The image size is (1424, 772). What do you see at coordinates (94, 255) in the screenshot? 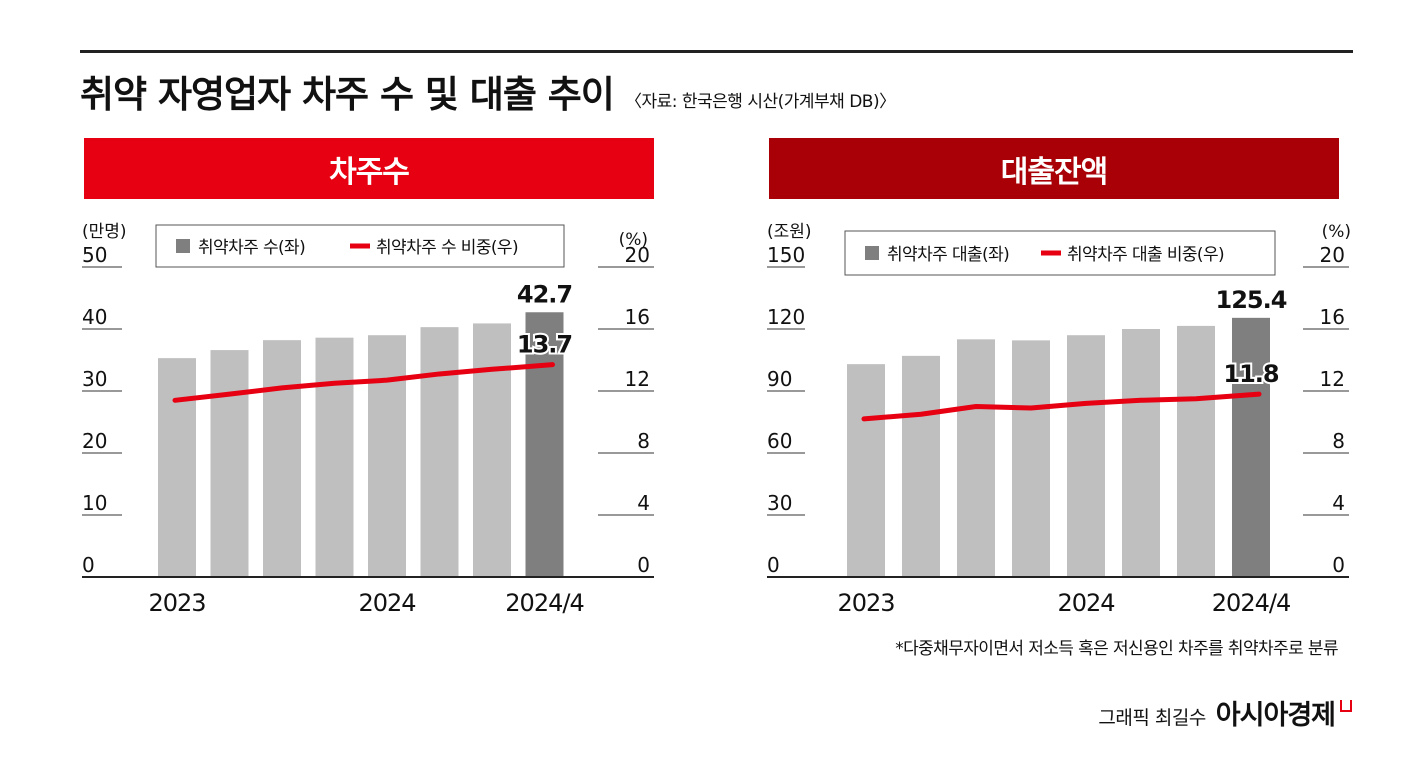
I see `left-tick-label: 50` at bounding box center [94, 255].